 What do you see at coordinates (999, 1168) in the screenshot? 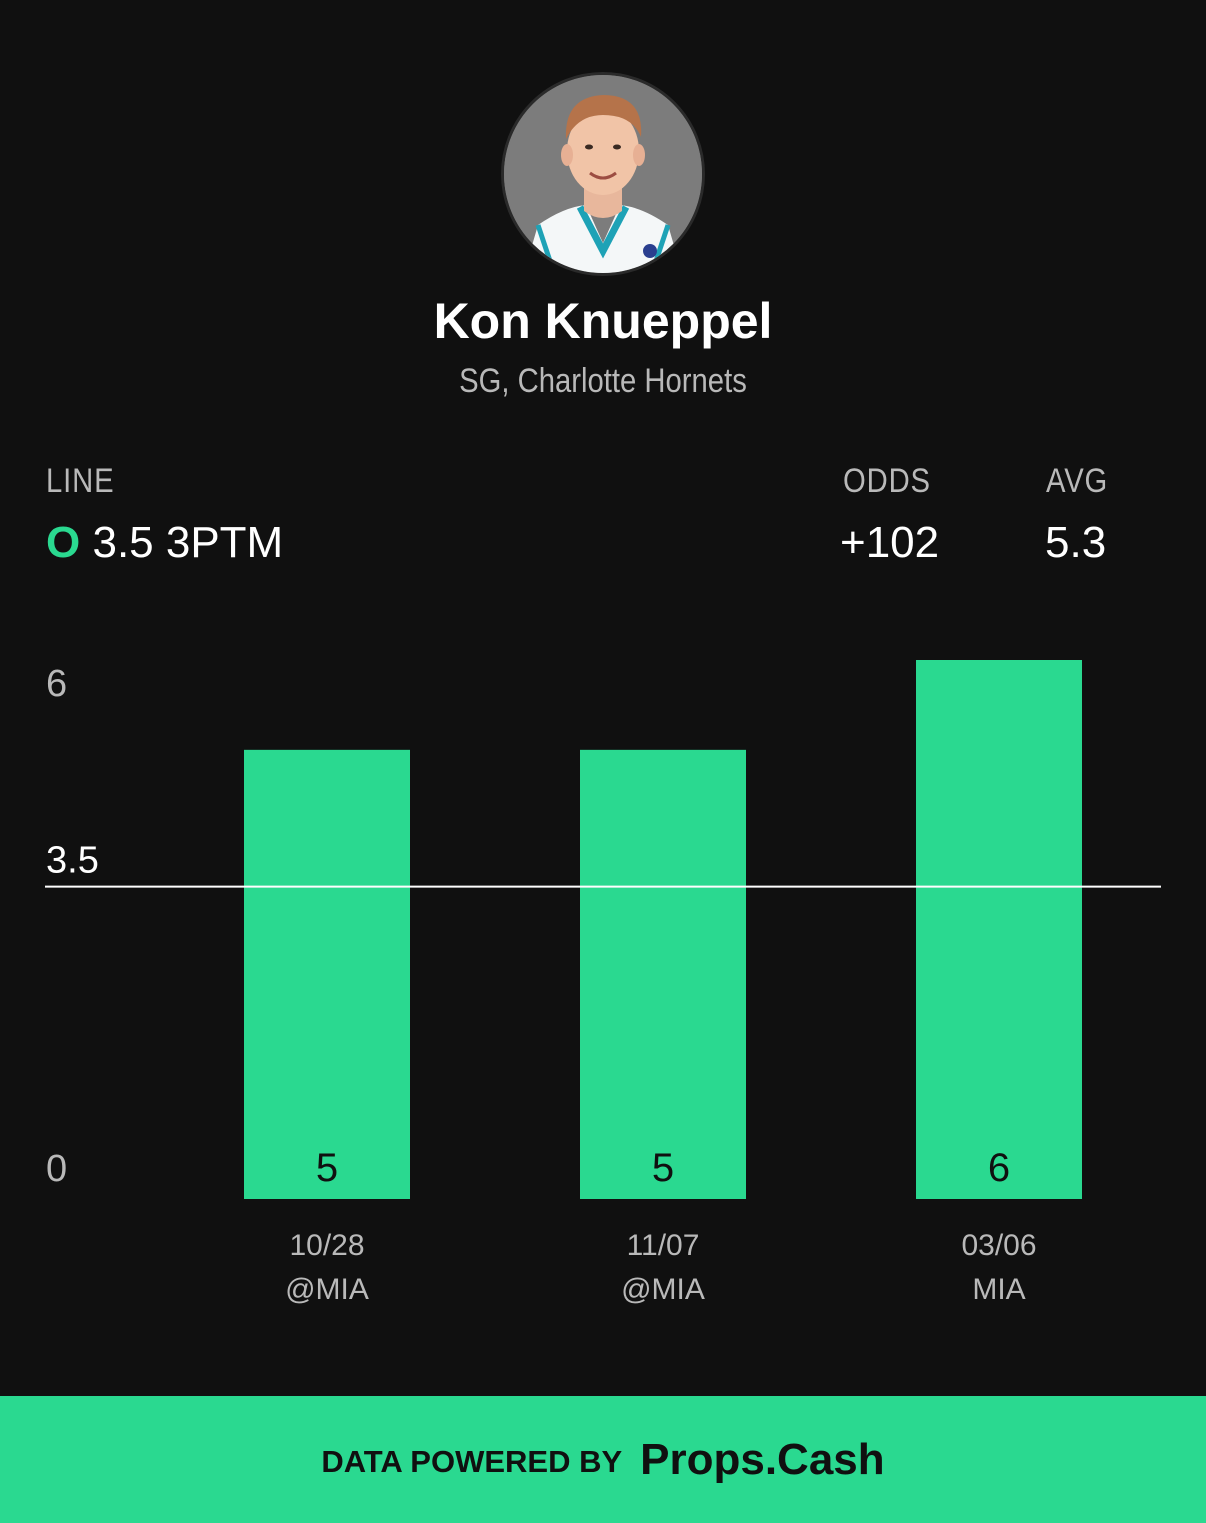
I see `bar-value-label: 6` at bounding box center [999, 1168].